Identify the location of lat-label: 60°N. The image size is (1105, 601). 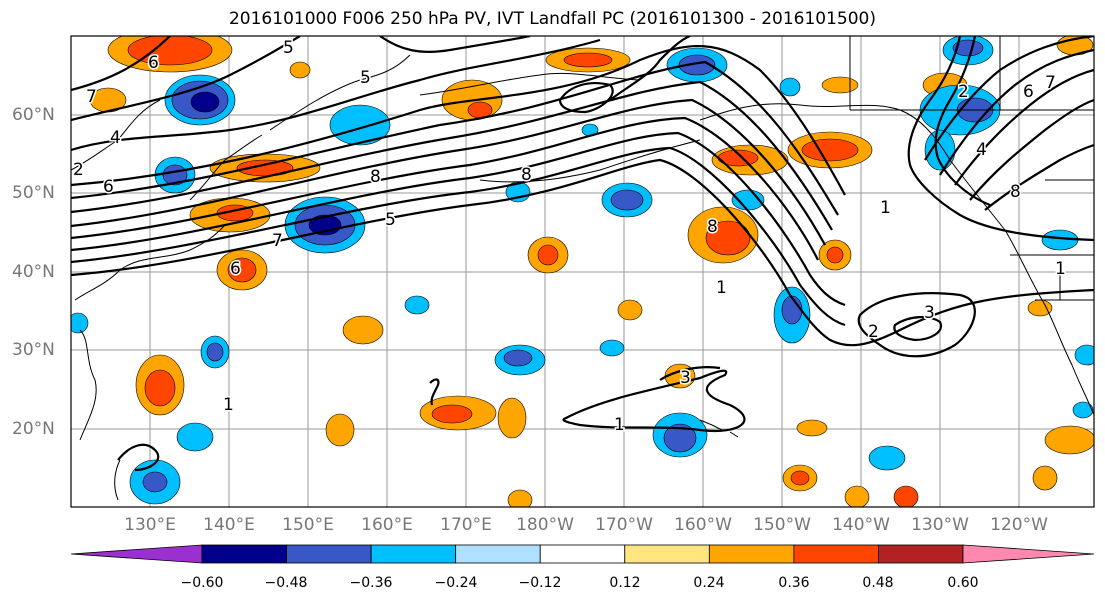
(33, 115).